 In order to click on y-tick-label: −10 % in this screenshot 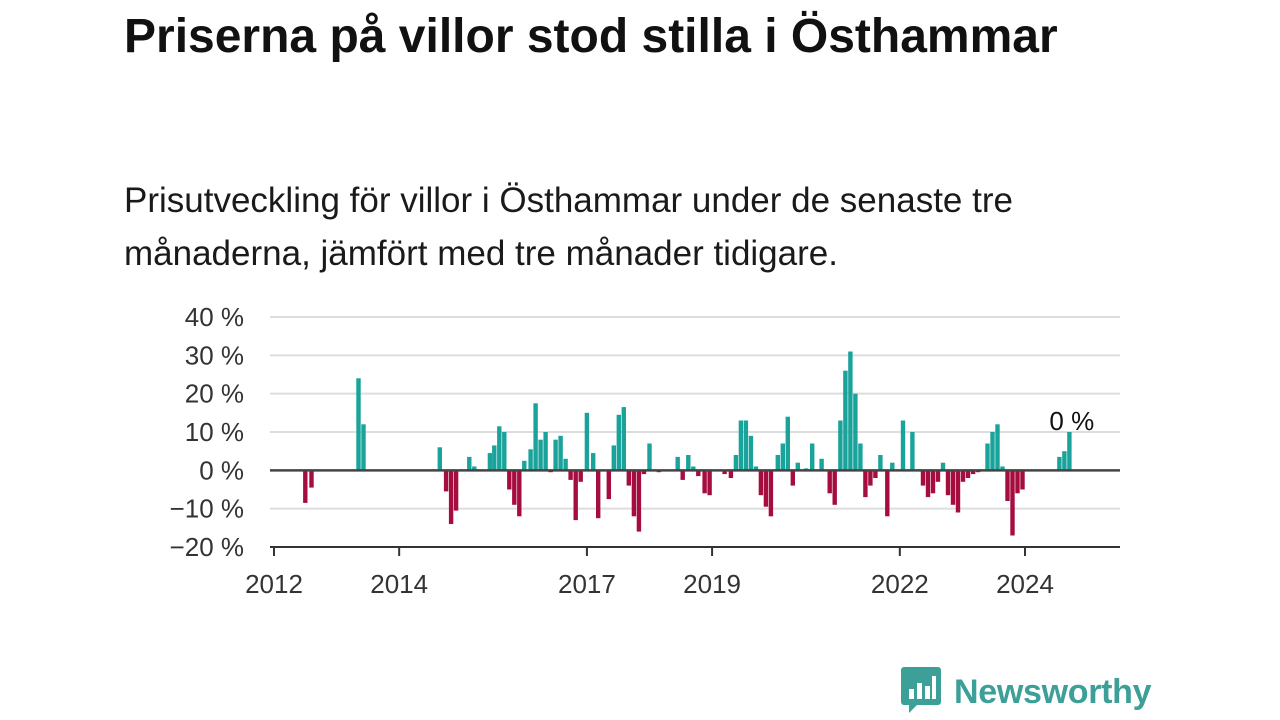, I will do `click(207, 509)`.